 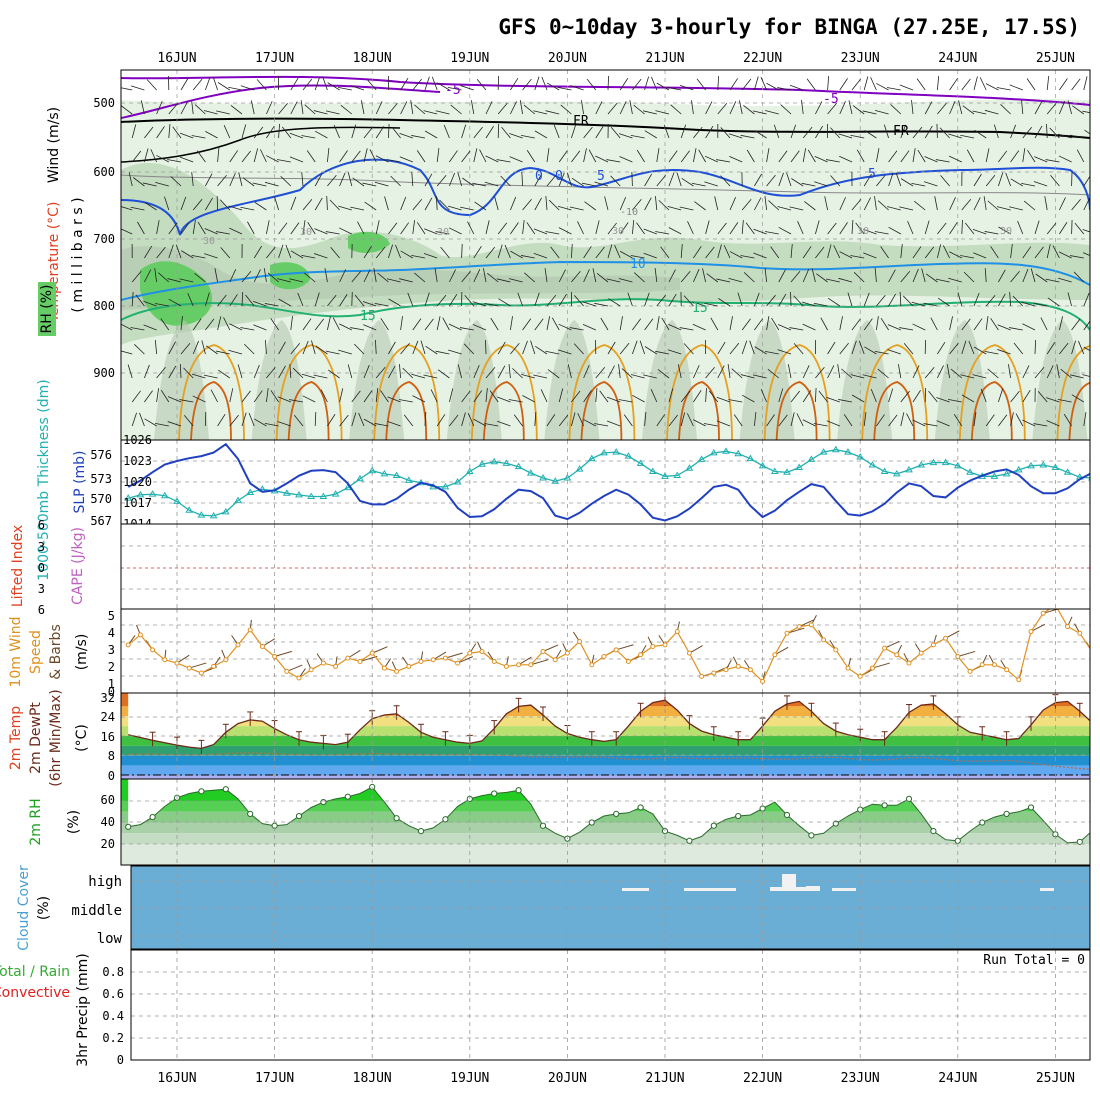 What do you see at coordinates (549, 654) in the screenshot?
I see `wind-panel: 5 4 3 2 1 0 10m Wind Speed & Barbs (m/s)` at bounding box center [549, 654].